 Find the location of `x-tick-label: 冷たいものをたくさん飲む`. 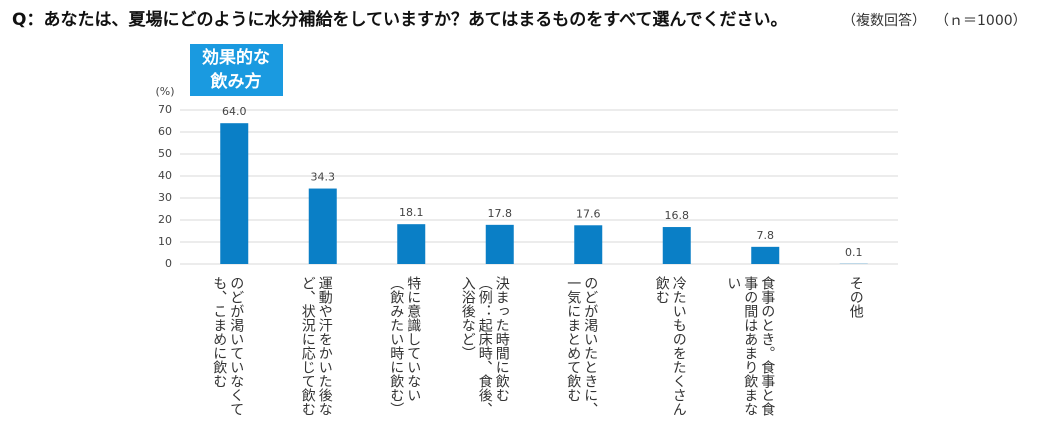

x-tick-label: 冷たいものをたくさん飲む is located at coordinates (670, 346).